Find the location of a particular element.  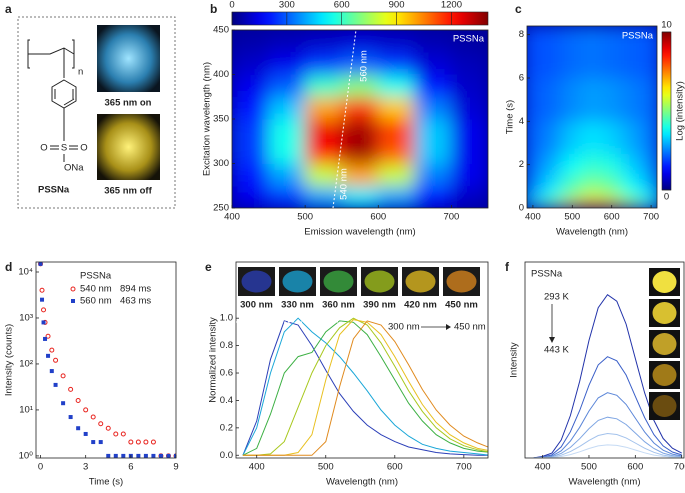

photo-label: 330 nm is located at coordinates (297, 305).